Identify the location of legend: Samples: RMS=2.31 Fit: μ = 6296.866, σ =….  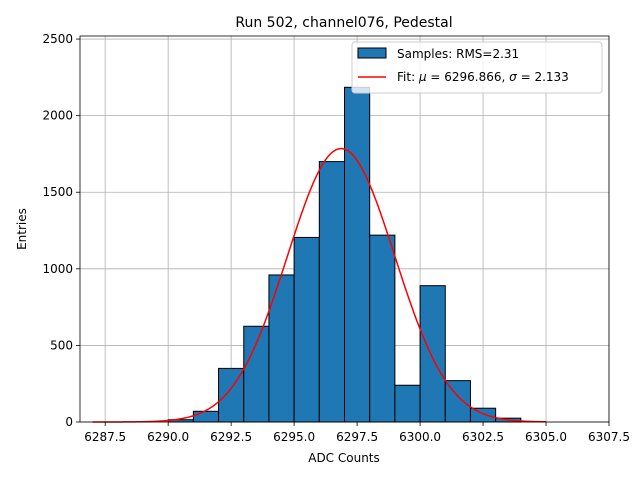
(477, 67).